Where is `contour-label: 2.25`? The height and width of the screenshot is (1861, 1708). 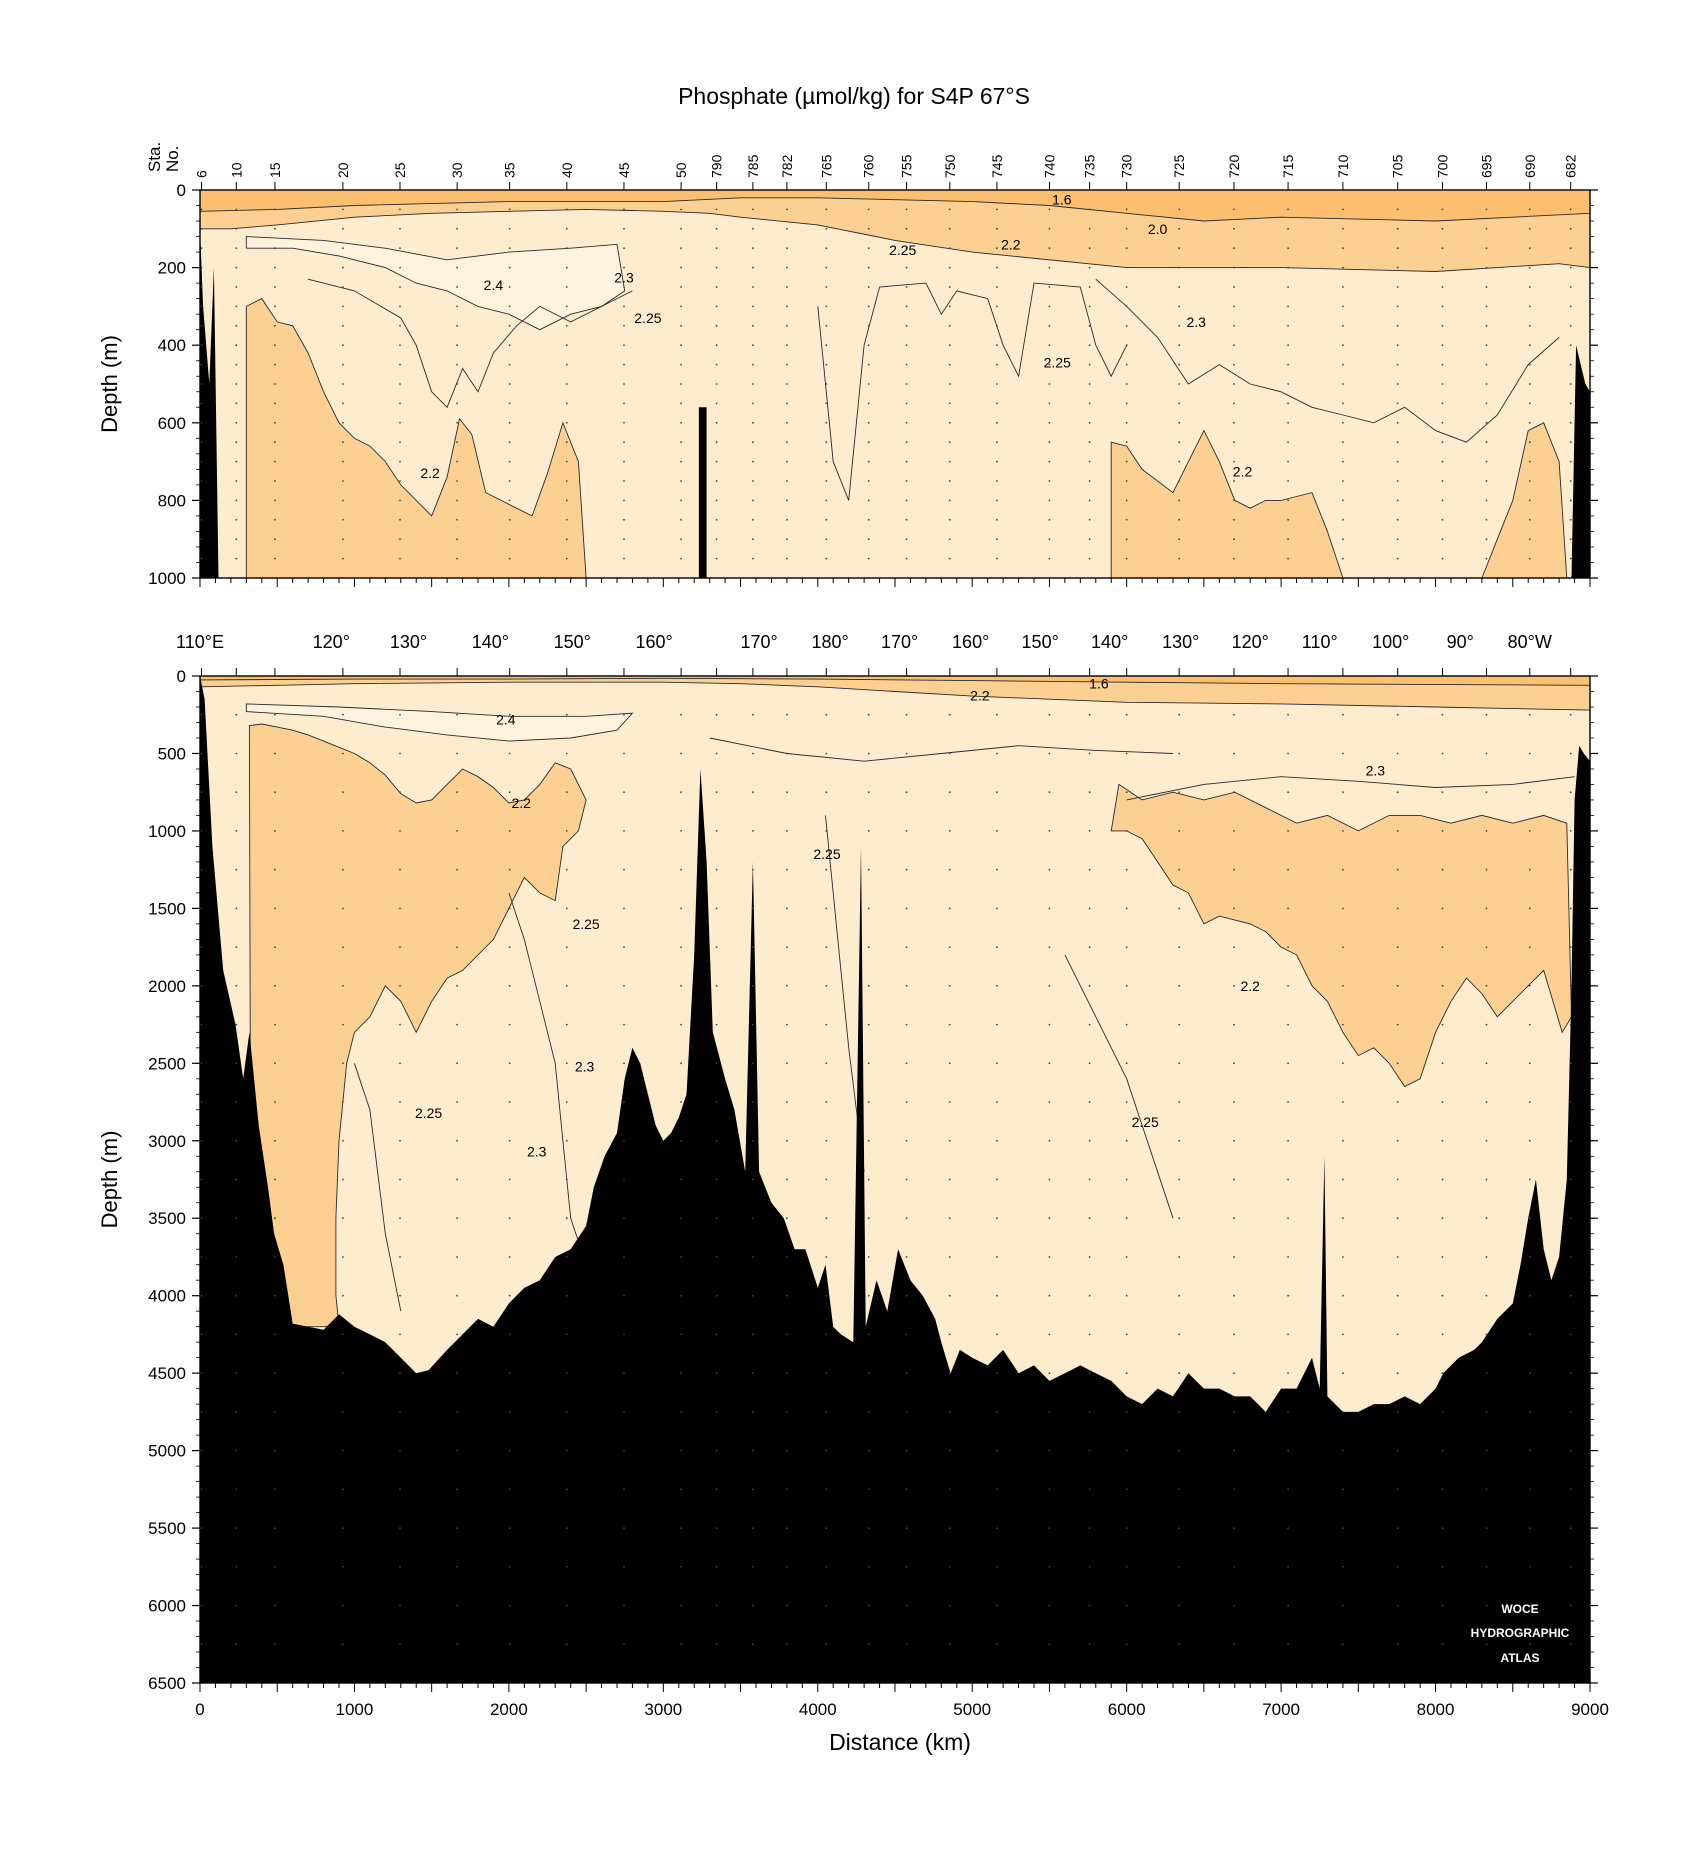
contour-label: 2.25 is located at coordinates (1145, 1122).